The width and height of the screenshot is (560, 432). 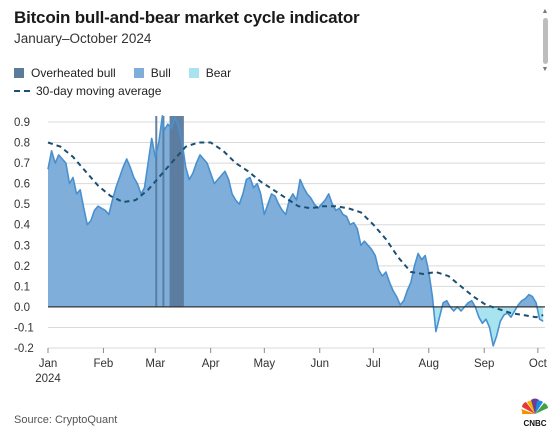 I want to click on y-tick-label: 0.2, so click(x=22, y=267).